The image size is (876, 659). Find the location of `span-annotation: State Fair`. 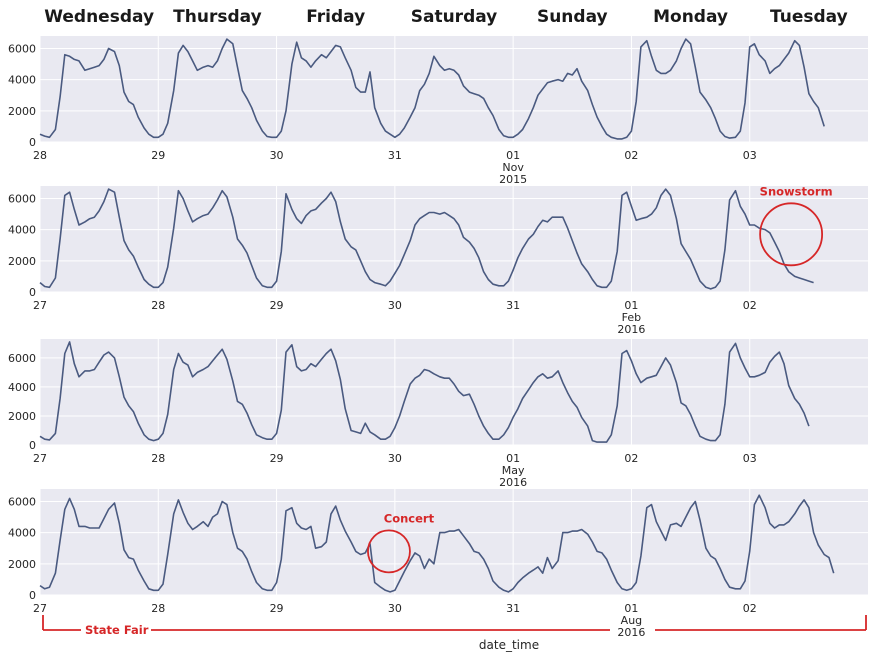

span-annotation: State Fair is located at coordinates (454, 626).